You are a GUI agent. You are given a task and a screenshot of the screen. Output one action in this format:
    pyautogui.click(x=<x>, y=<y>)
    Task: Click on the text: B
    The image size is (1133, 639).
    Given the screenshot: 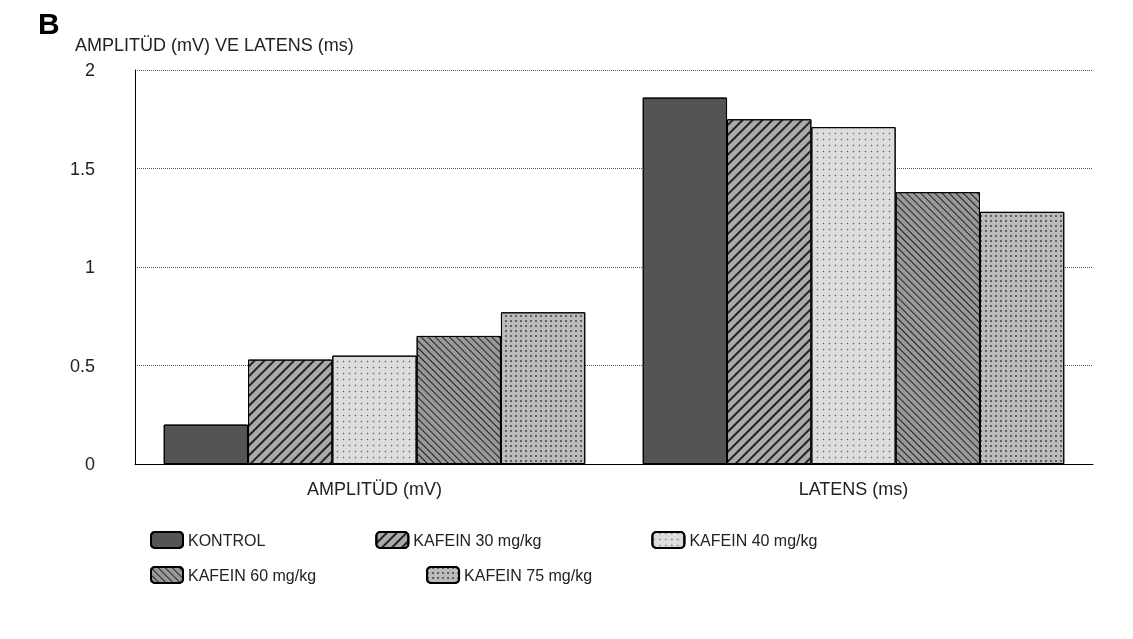 What is the action you would take?
    pyautogui.click(x=49, y=23)
    